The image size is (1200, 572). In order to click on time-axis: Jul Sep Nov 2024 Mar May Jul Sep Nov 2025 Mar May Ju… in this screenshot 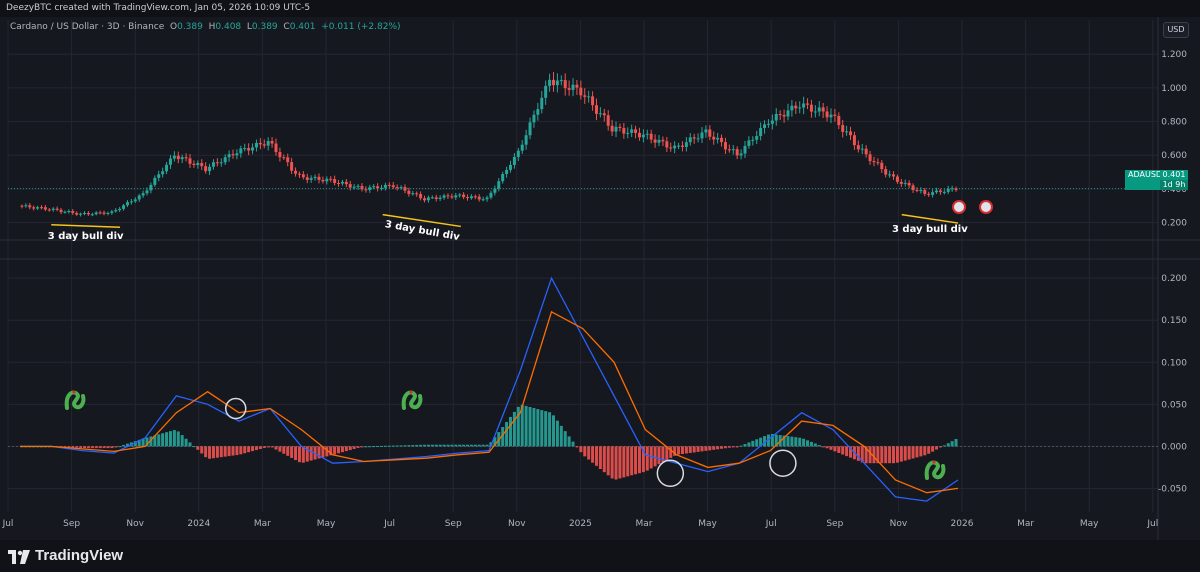, I will do `click(580, 524)`.